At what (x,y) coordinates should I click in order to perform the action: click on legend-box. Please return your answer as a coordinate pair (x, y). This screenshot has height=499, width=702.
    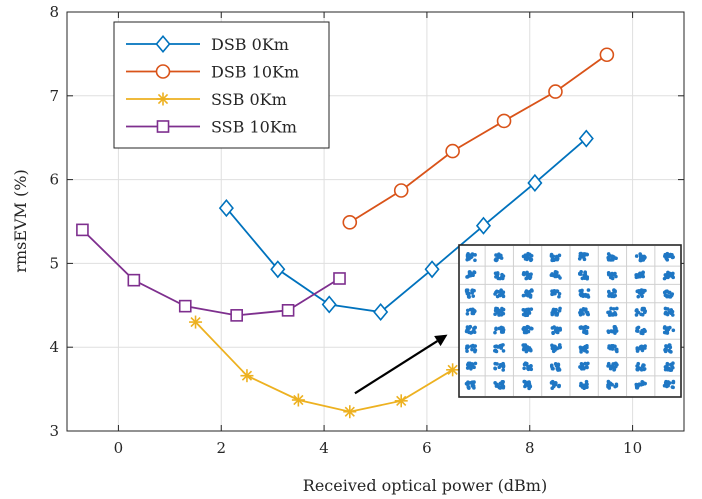
    Looking at the image, I should click on (221, 85).